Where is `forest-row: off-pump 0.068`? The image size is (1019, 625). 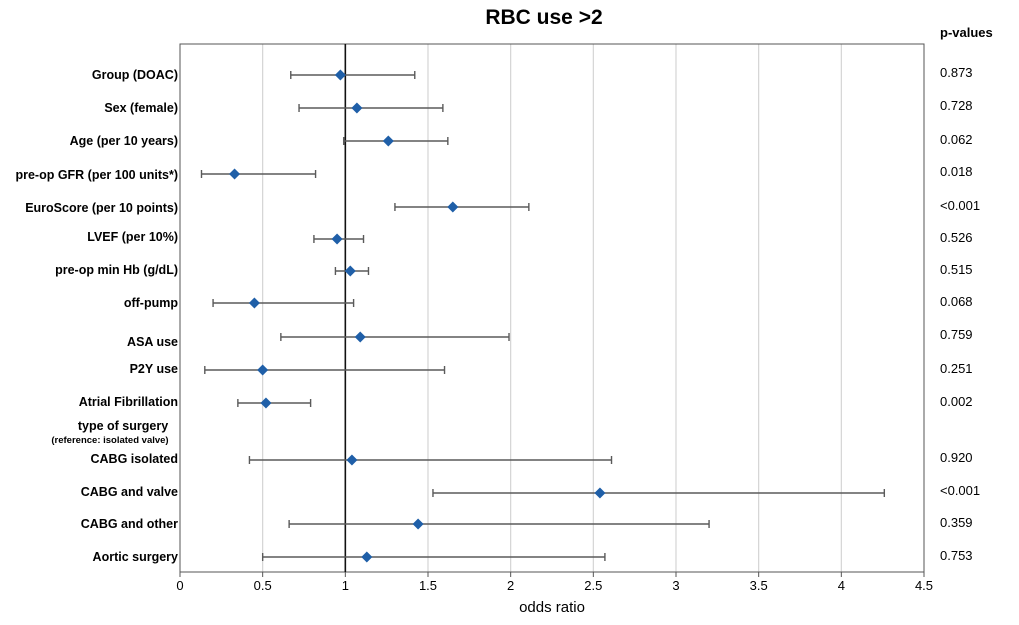 forest-row: off-pump 0.068 is located at coordinates (548, 302).